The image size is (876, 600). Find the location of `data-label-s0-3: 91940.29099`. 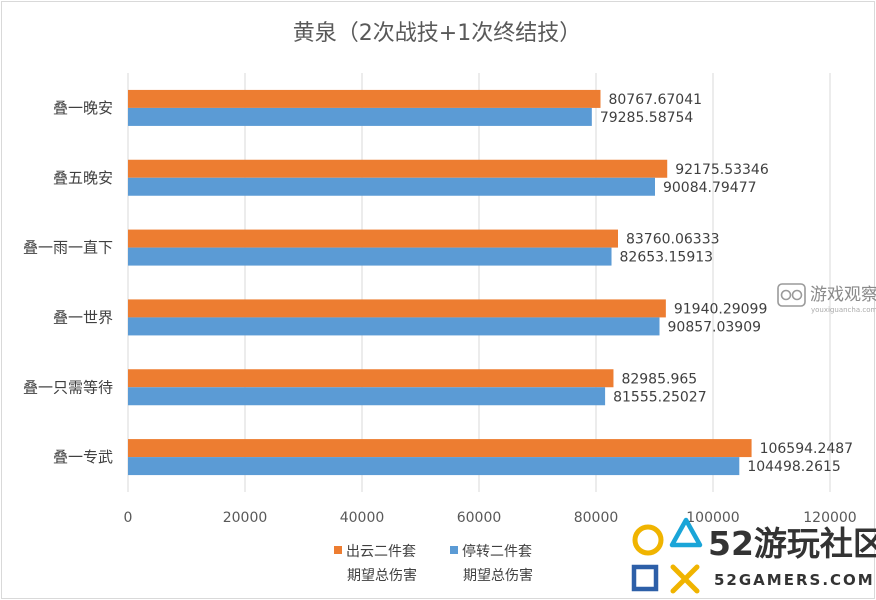

data-label-s0-3: 91940.29099 is located at coordinates (721, 309).